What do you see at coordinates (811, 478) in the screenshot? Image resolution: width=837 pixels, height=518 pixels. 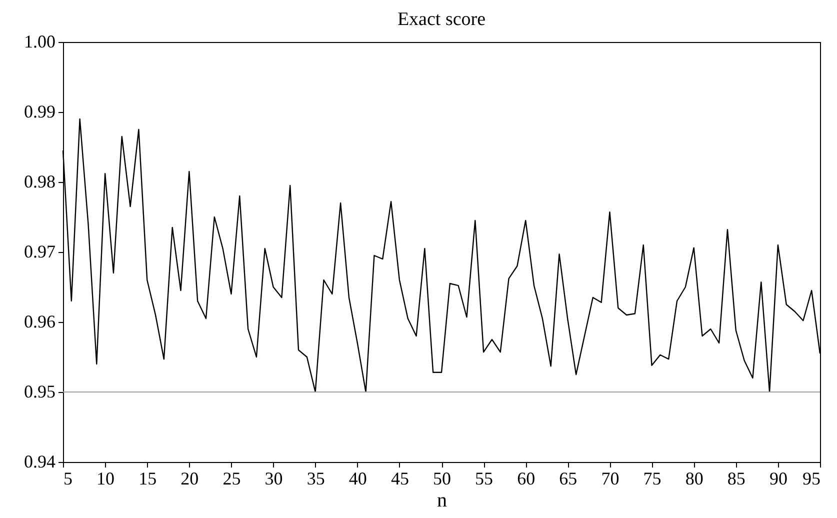 I see `x-tick-label: 95` at bounding box center [811, 478].